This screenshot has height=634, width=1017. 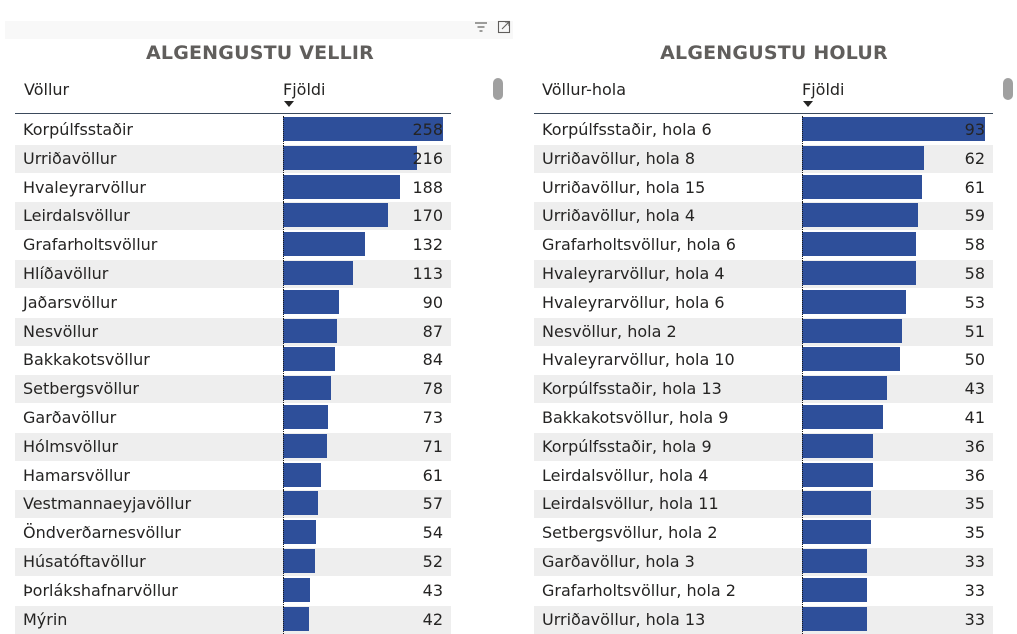 I want to click on table-row: Hamarsvöllur 61, so click(x=233, y=475).